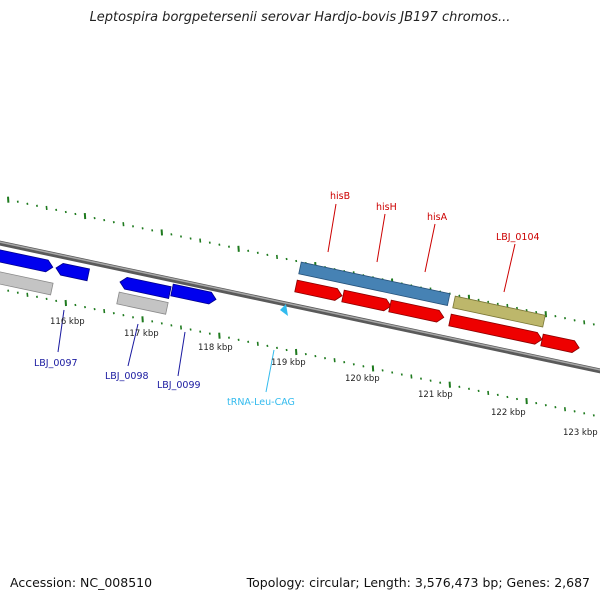 This screenshot has height=600, width=600. I want to click on gene-label-lbj0097: LBJ_0097, so click(56, 363).